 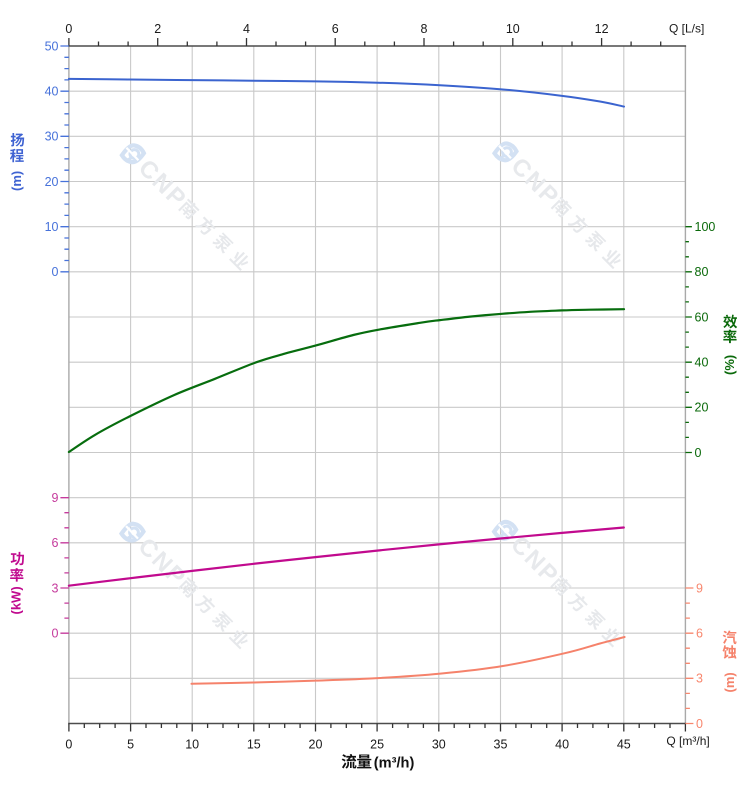 What do you see at coordinates (686, 29) in the screenshot?
I see `svg-text: Q [L/s]` at bounding box center [686, 29].